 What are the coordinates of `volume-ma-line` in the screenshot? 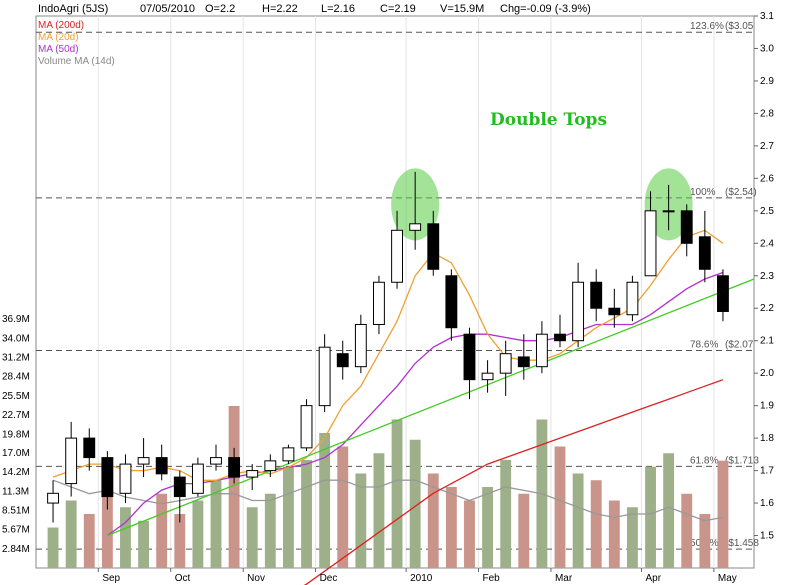 It's located at (388, 500).